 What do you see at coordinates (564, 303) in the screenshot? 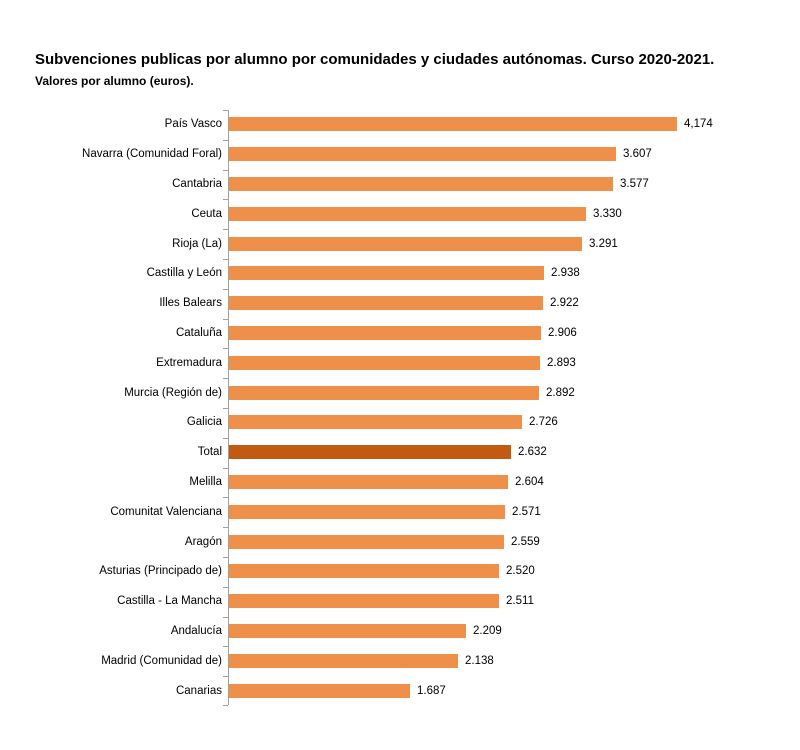
I see `value-label: 2.922` at bounding box center [564, 303].